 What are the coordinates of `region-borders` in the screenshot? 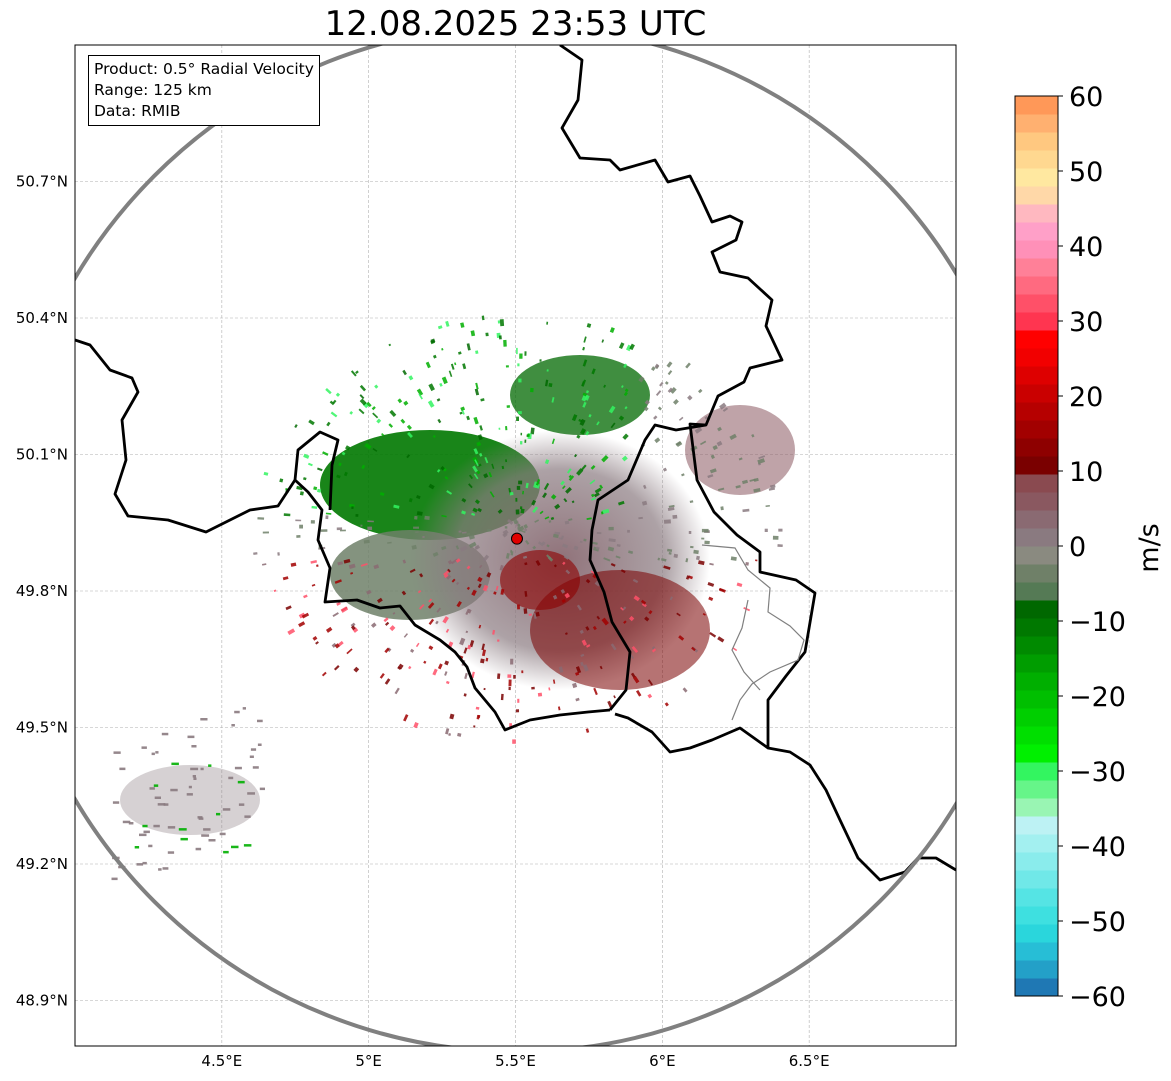 It's located at (753, 632).